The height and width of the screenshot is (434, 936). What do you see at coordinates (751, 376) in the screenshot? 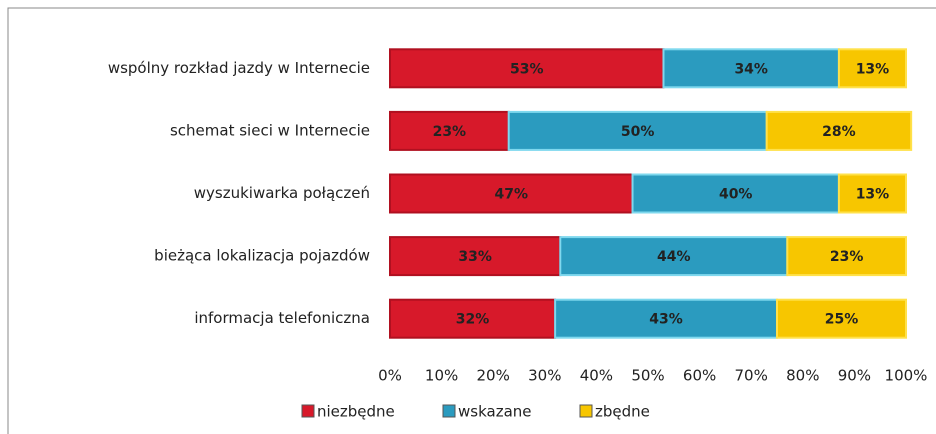
I see `x-tick-label: 70%` at bounding box center [751, 376].